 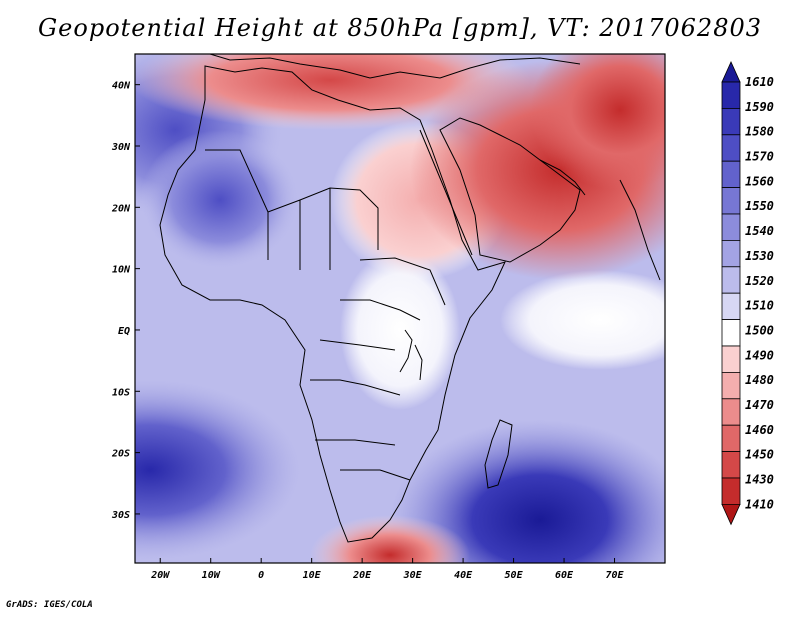 I want to click on colorbar-bottom-arrow, so click(x=731, y=514).